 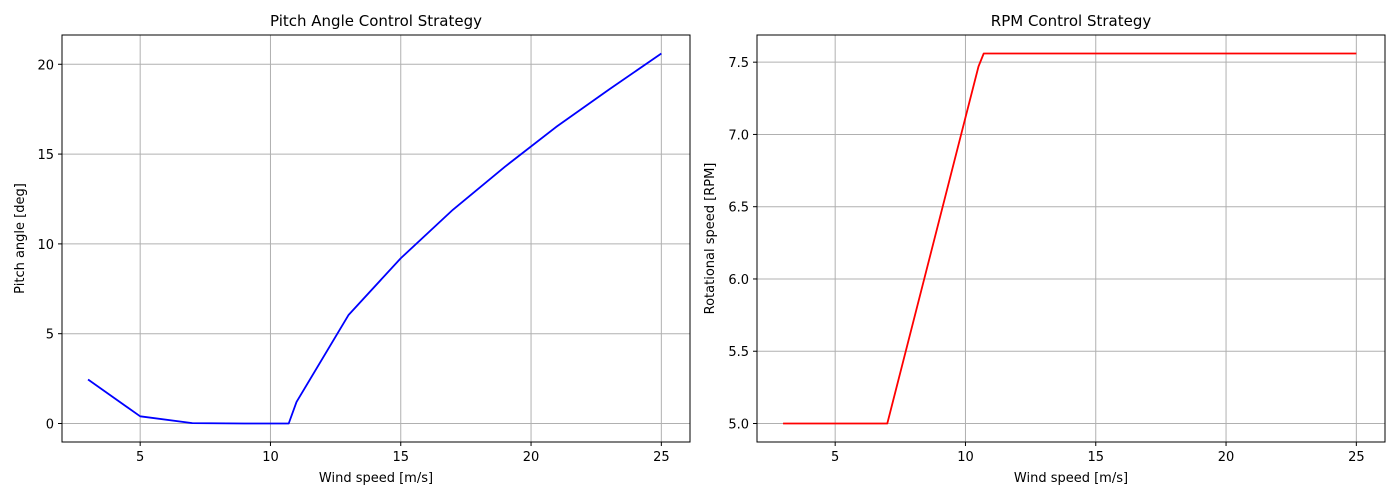 What do you see at coordinates (738, 135) in the screenshot?
I see `chart2-y-tick-label-4: 7.0` at bounding box center [738, 135].